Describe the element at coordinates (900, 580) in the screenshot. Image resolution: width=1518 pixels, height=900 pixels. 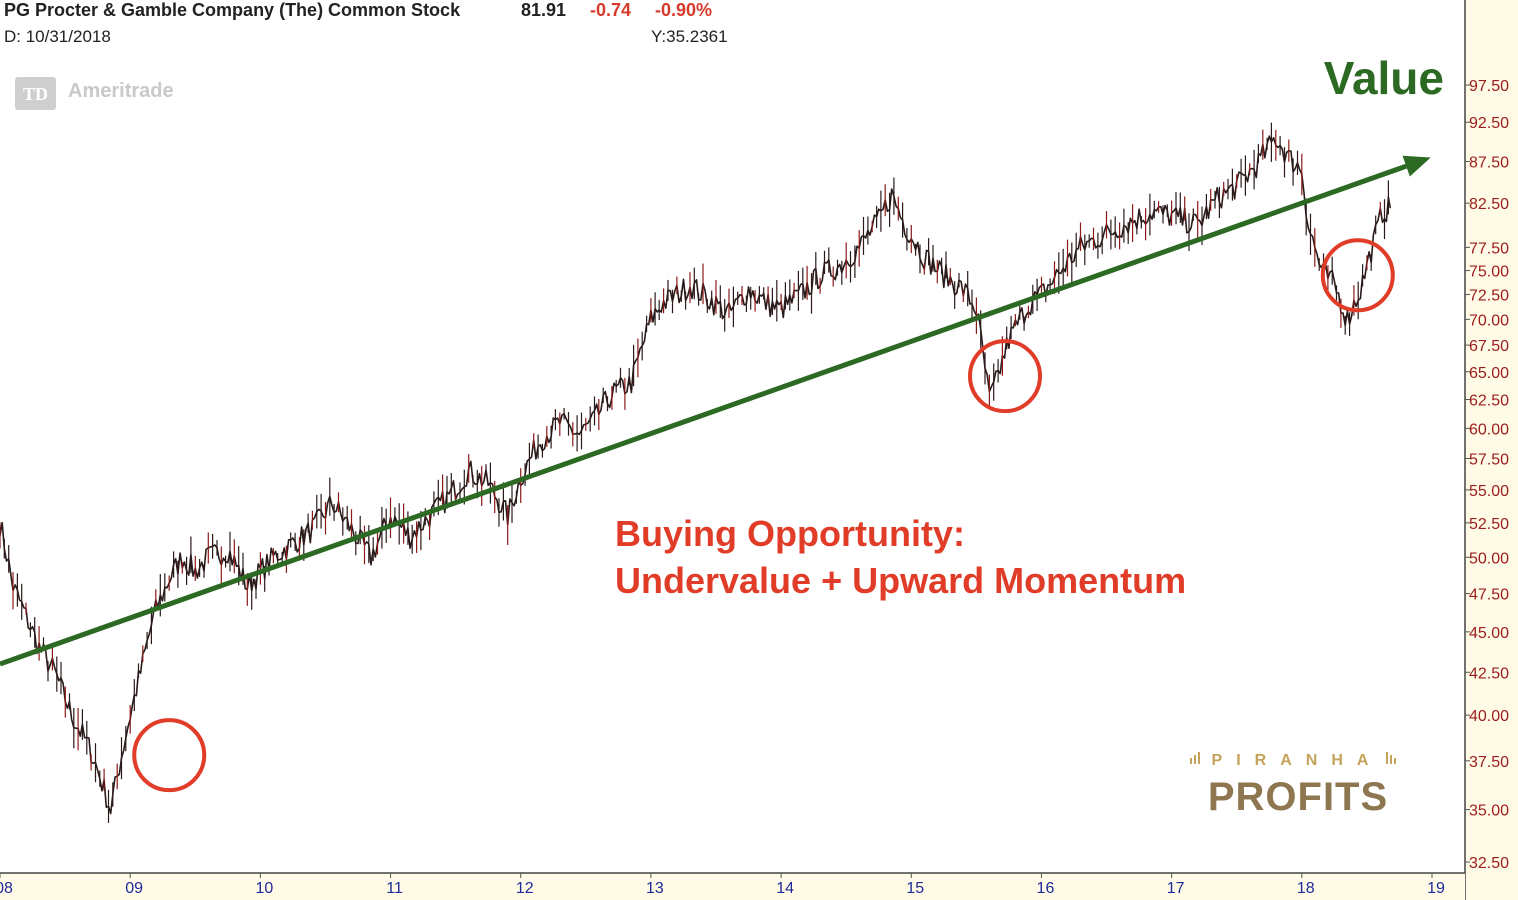
I see `callout-line-2: Undervalue + Upward Momentum` at that location.